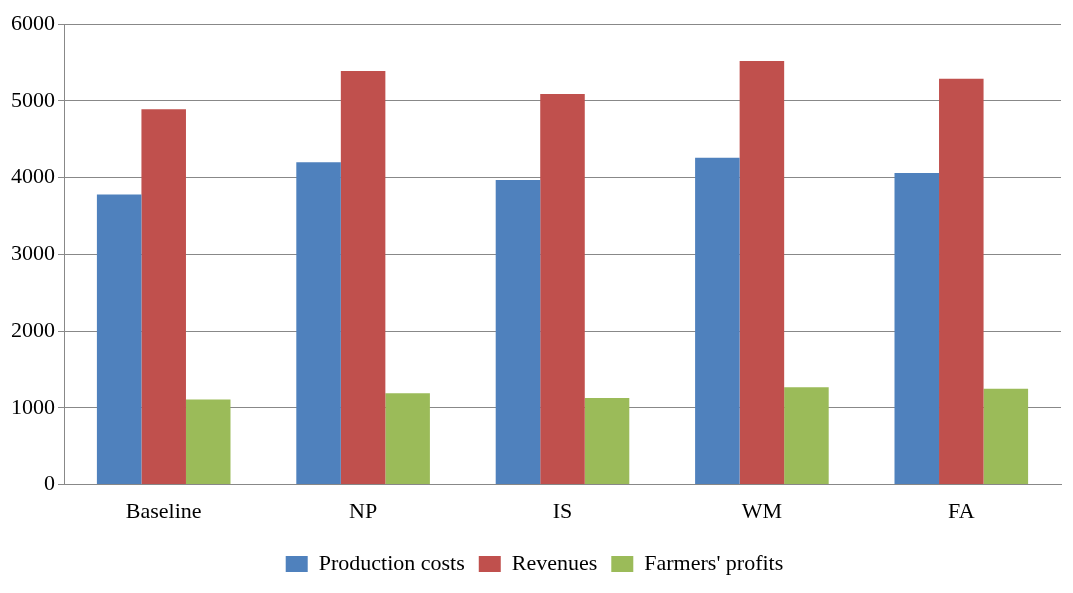 This screenshot has height=593, width=1073. What do you see at coordinates (33, 406) in the screenshot?
I see `y-tick-label: 1000` at bounding box center [33, 406].